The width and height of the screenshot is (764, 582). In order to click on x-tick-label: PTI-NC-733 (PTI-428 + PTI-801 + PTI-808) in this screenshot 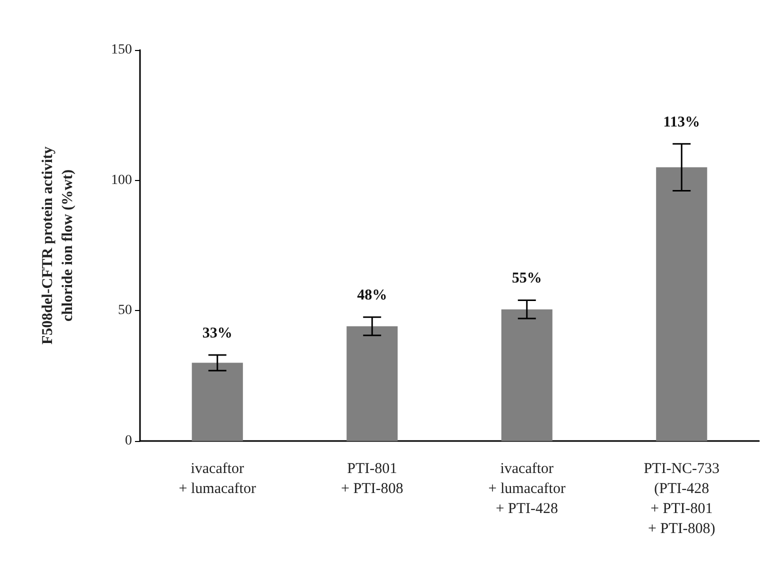, I will do `click(682, 499)`.